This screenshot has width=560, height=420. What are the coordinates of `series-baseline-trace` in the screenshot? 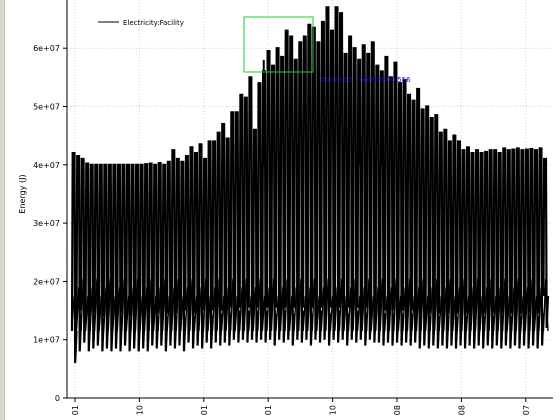 It's located at (310, 305).